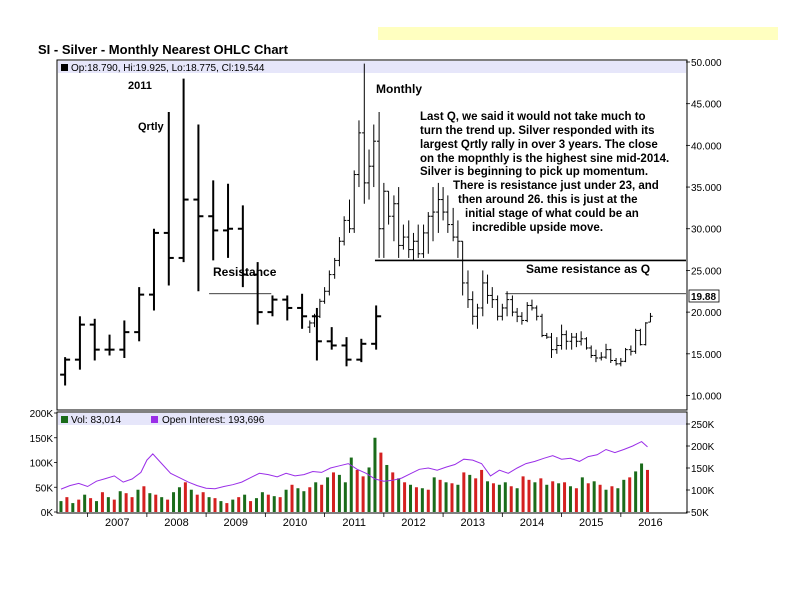 The width and height of the screenshot is (800, 600). What do you see at coordinates (372, 419) in the screenshot?
I see `volume-header-band` at bounding box center [372, 419].